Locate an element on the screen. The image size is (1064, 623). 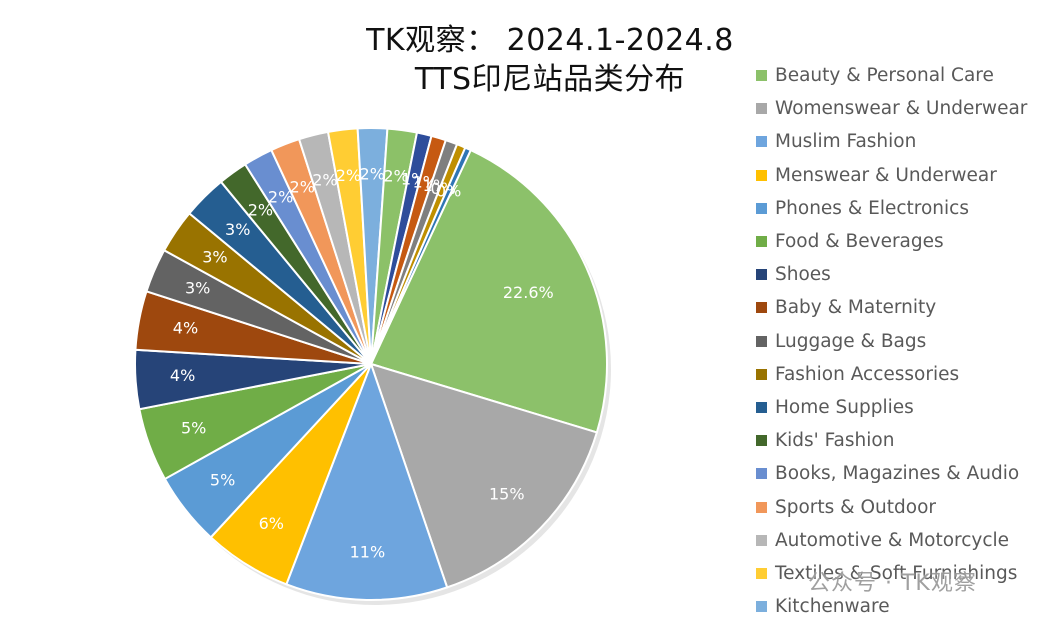
legend-item-textiles-and-soft-furnishings: Textiles & Soft Furnishings is located at coordinates (906, 573).